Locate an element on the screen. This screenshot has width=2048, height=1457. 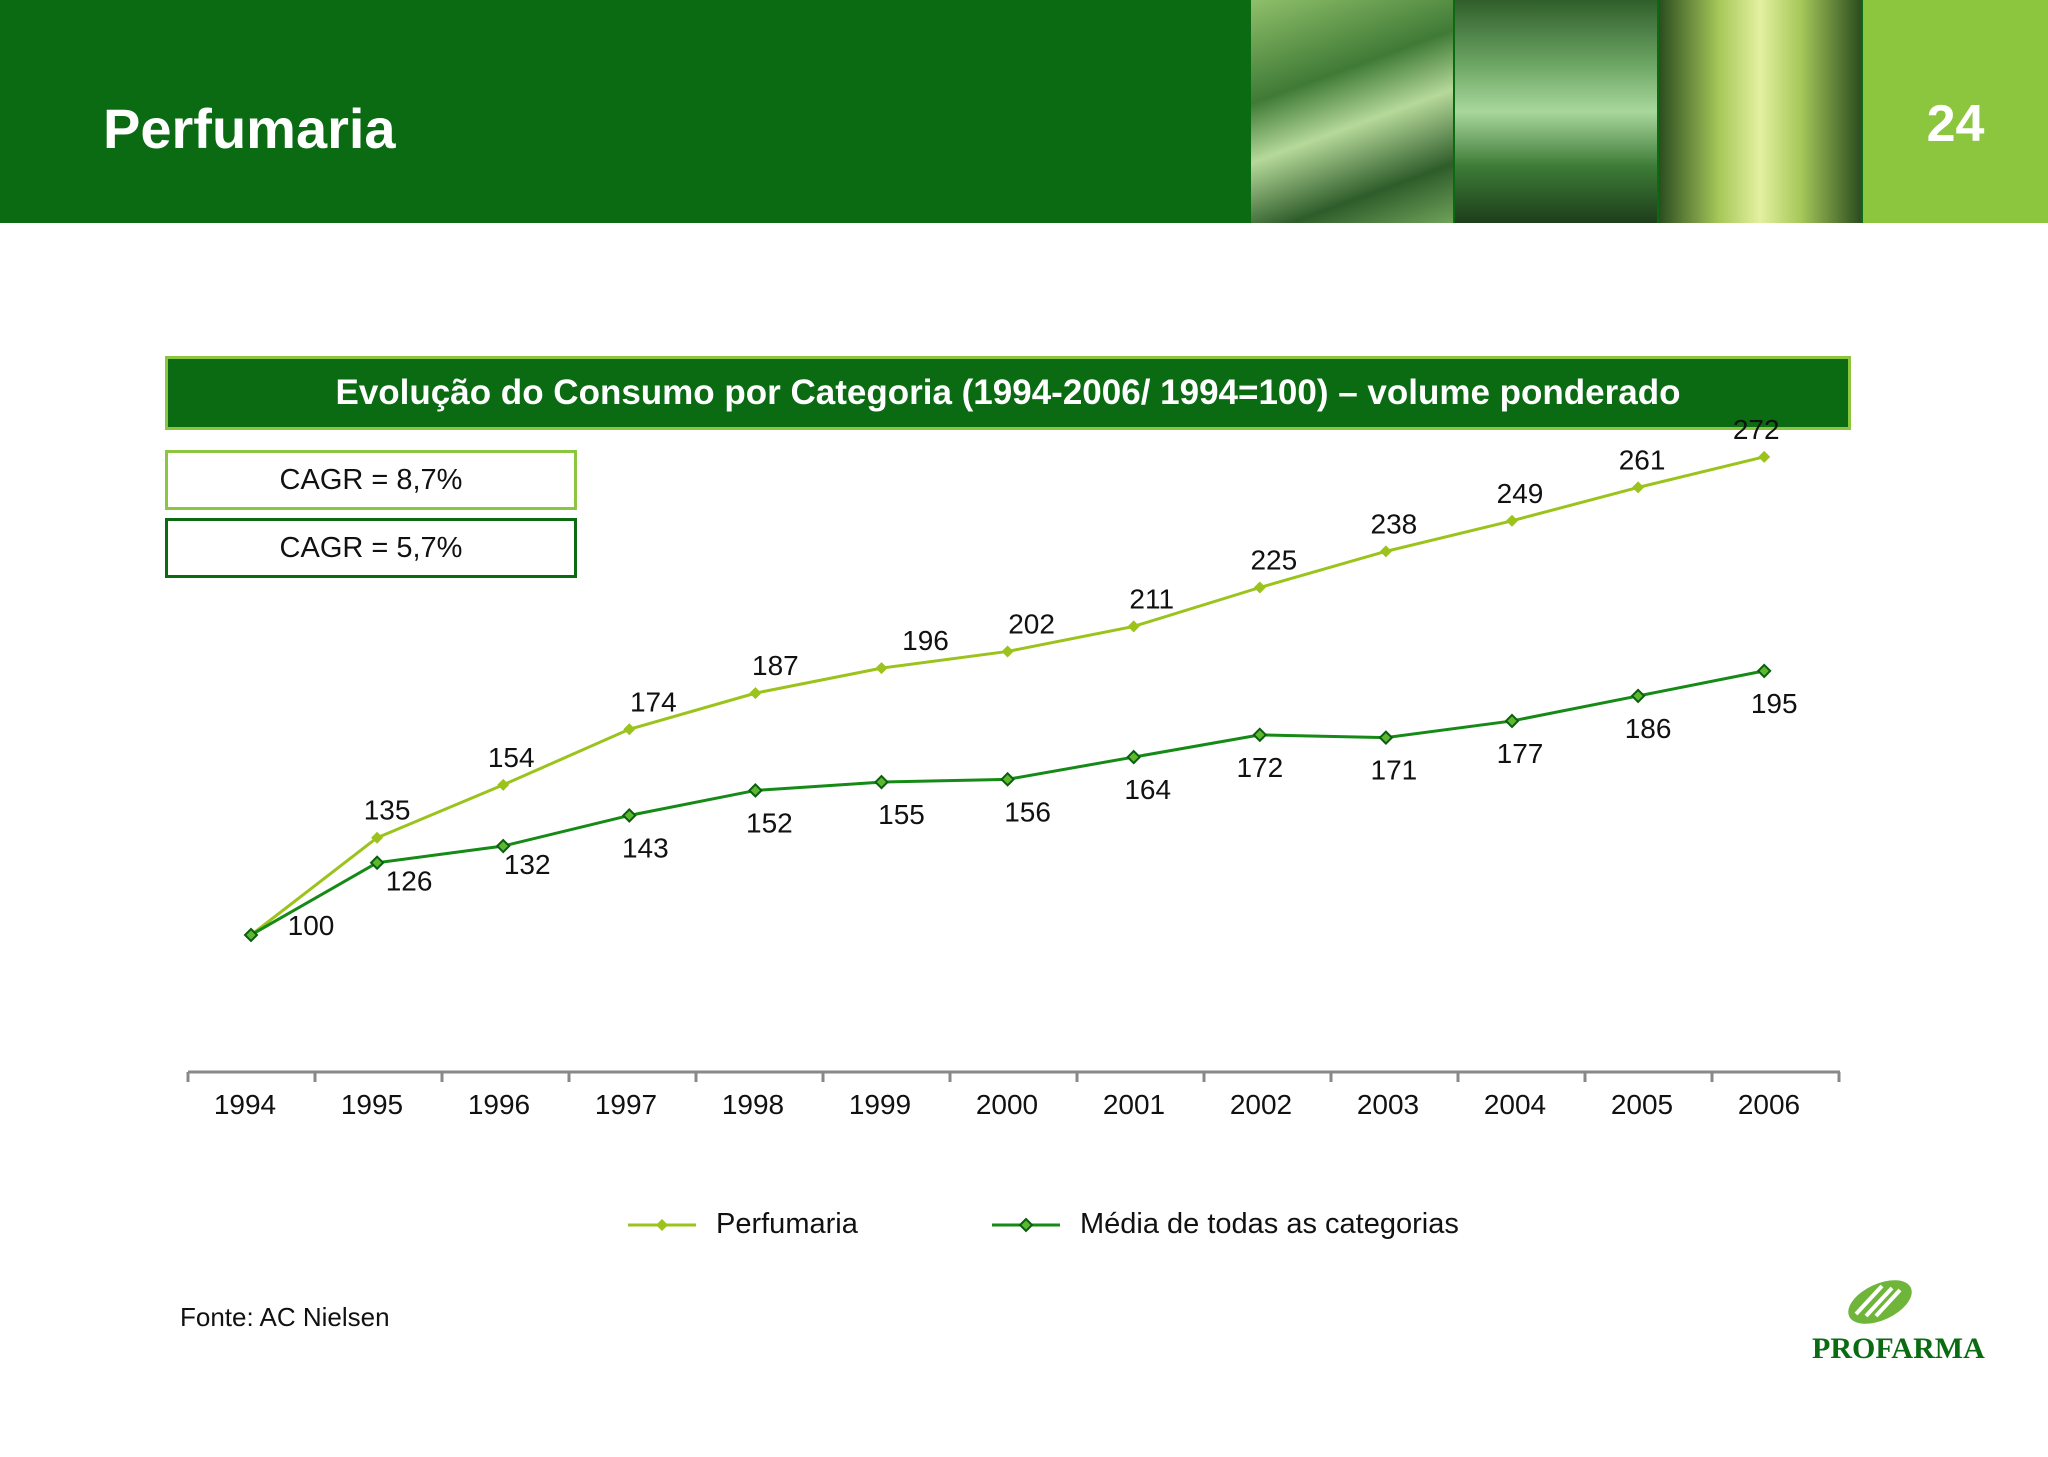
x-tick-label: 2000 is located at coordinates (1007, 1104).